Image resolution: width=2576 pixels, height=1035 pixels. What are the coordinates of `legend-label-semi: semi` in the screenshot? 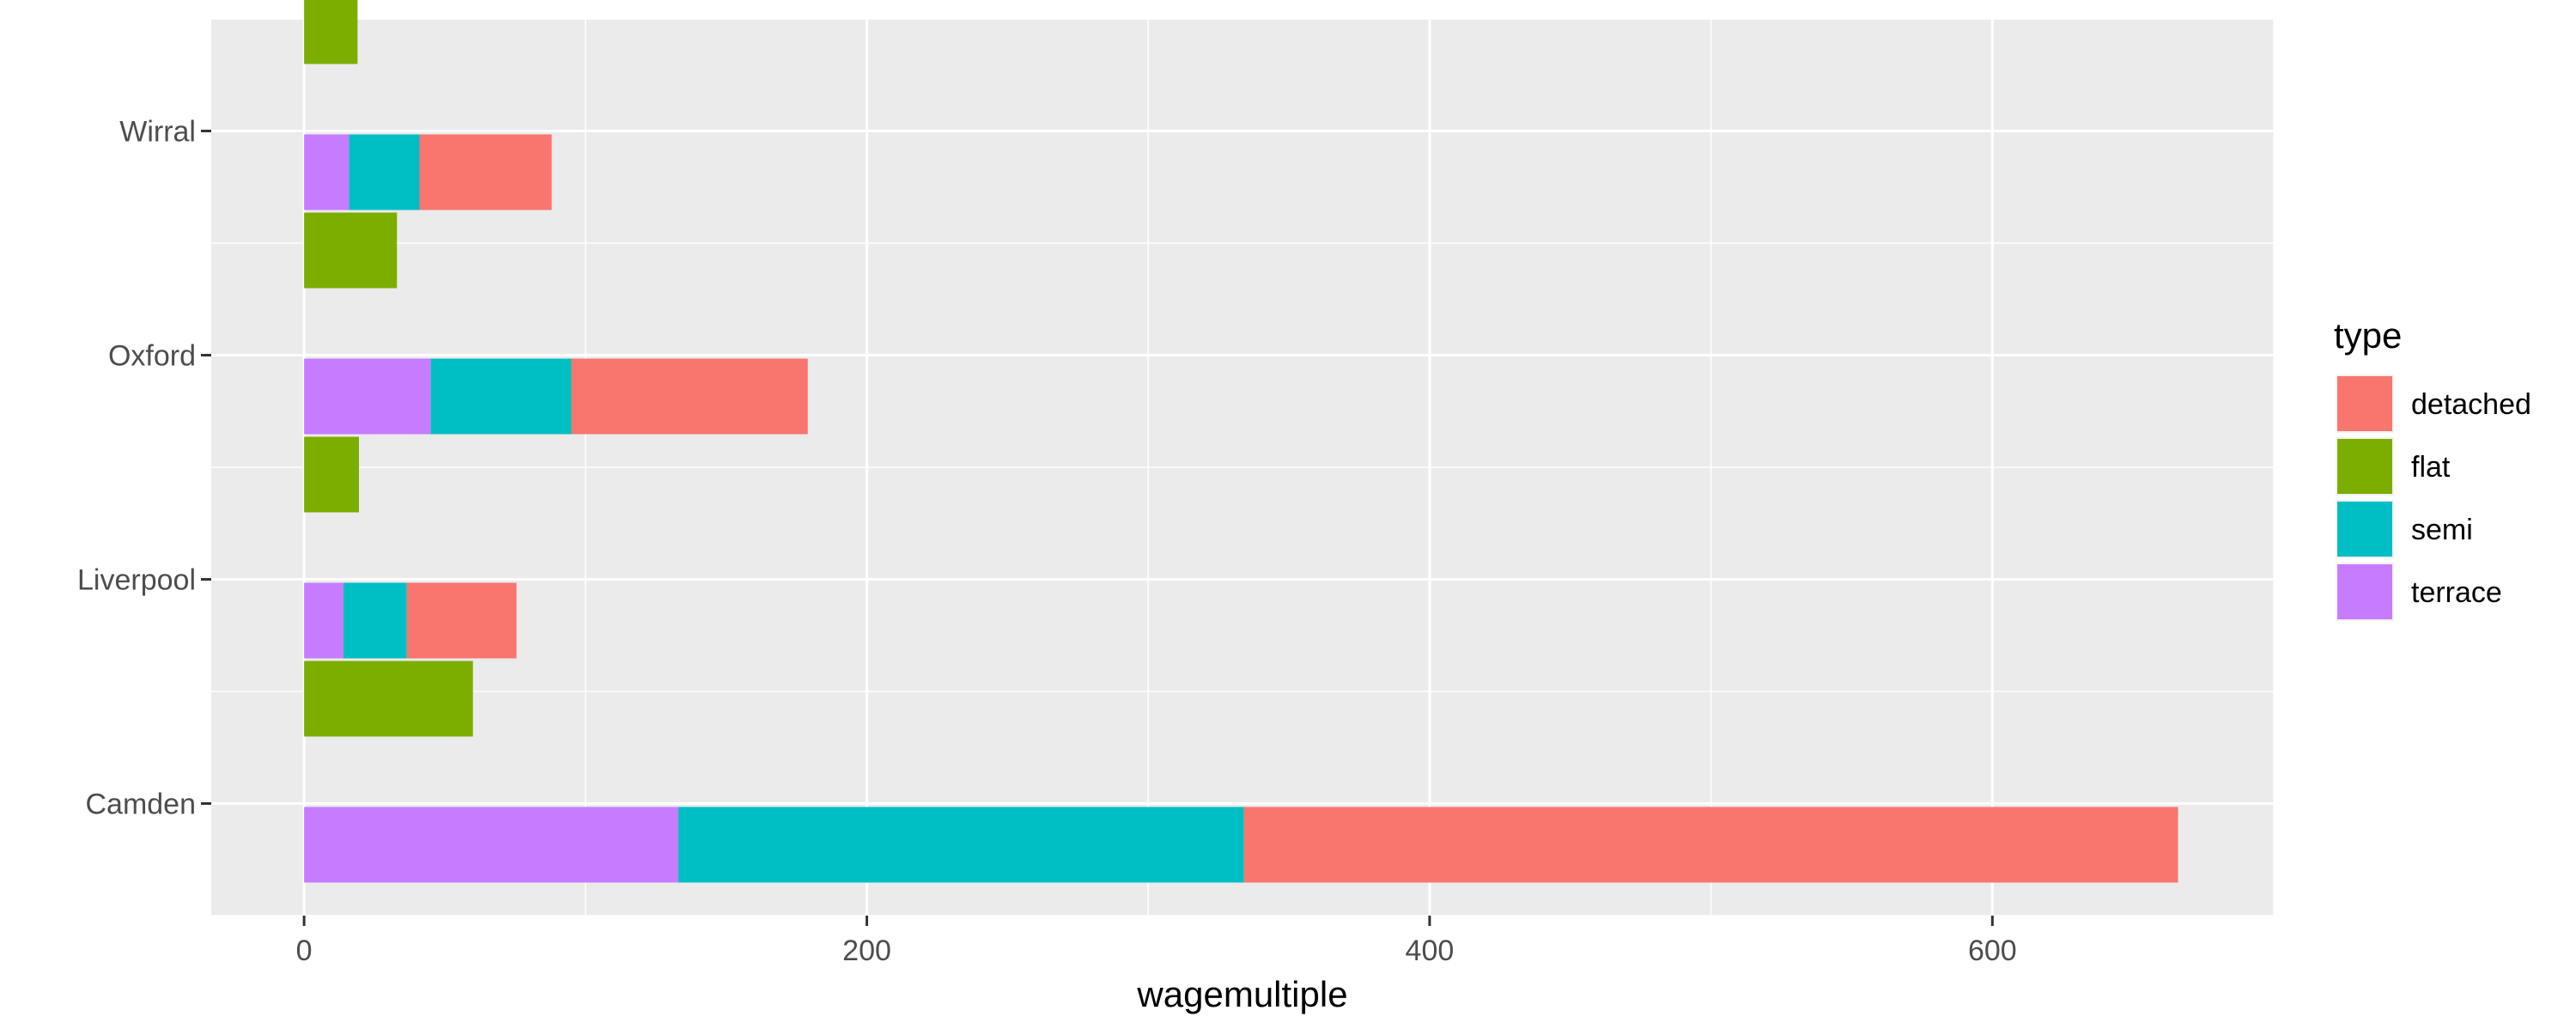 It's located at (2442, 530).